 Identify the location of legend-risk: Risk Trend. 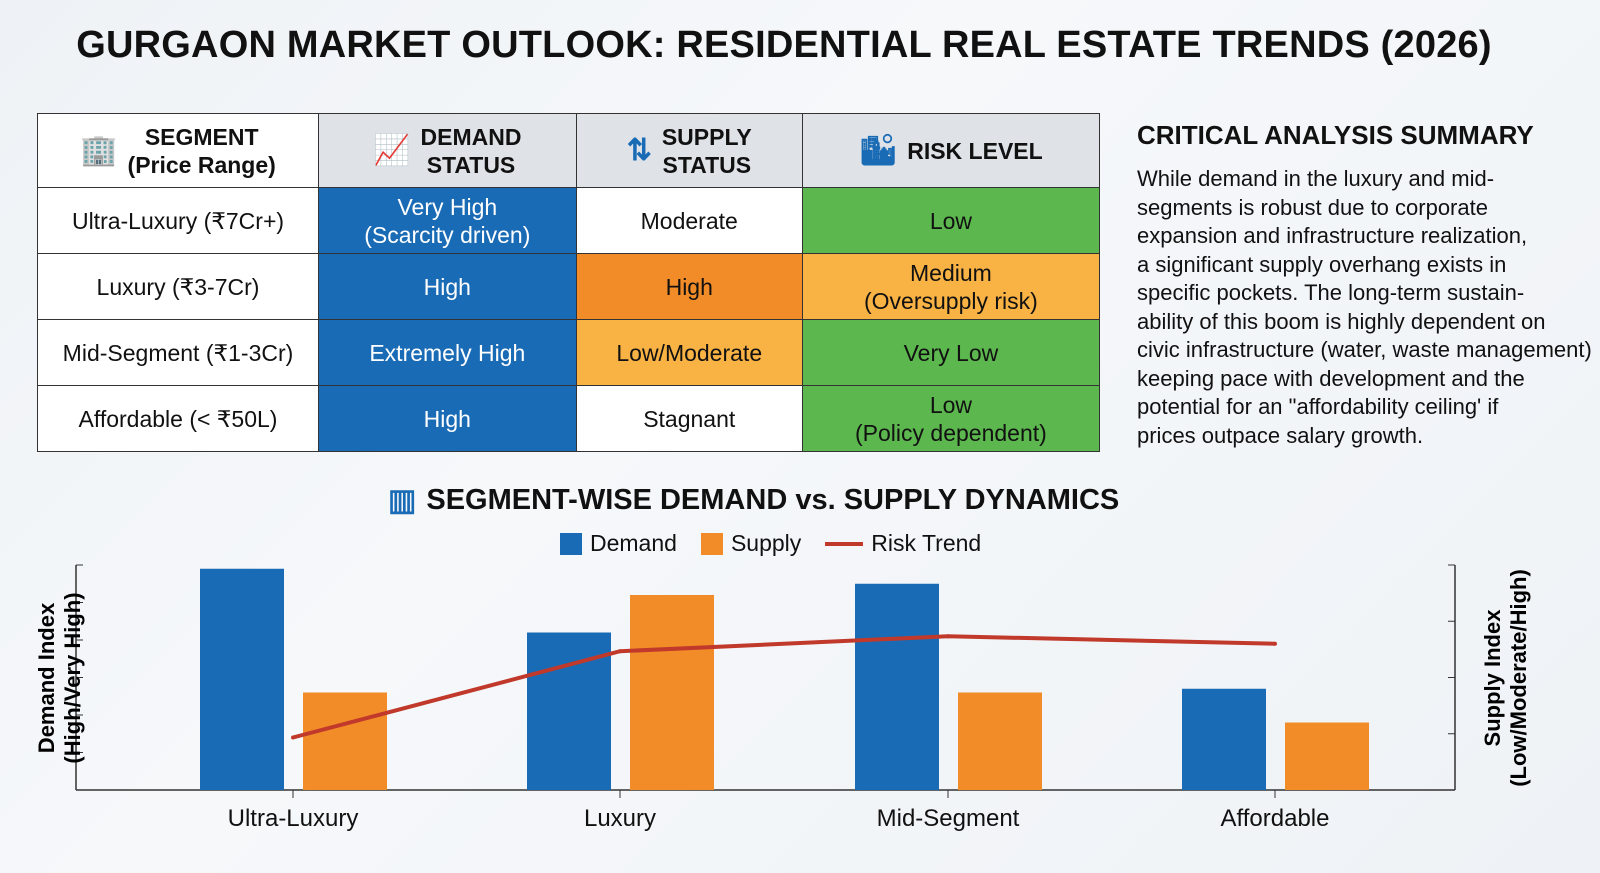
(903, 543).